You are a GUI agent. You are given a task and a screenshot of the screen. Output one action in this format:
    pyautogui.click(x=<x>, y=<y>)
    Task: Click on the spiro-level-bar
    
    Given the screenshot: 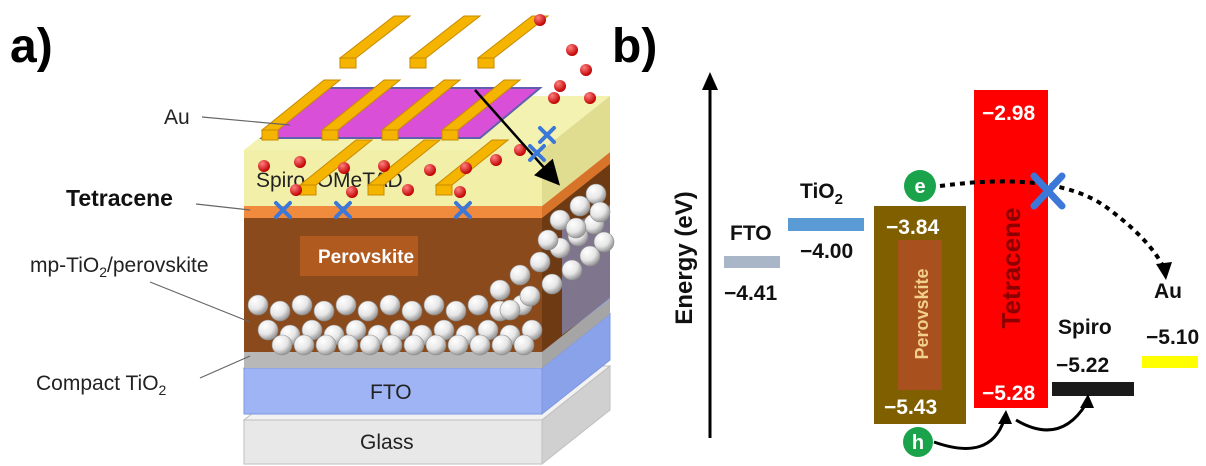 What is the action you would take?
    pyautogui.click(x=1093, y=389)
    